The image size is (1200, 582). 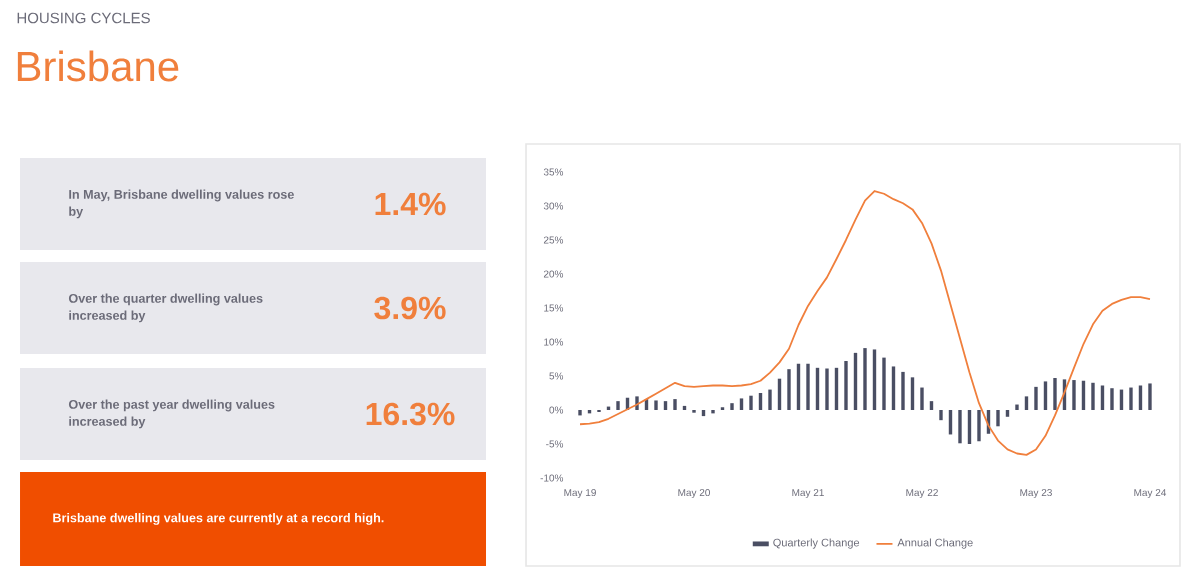 What do you see at coordinates (410, 414) in the screenshot?
I see `text: 16.3%` at bounding box center [410, 414].